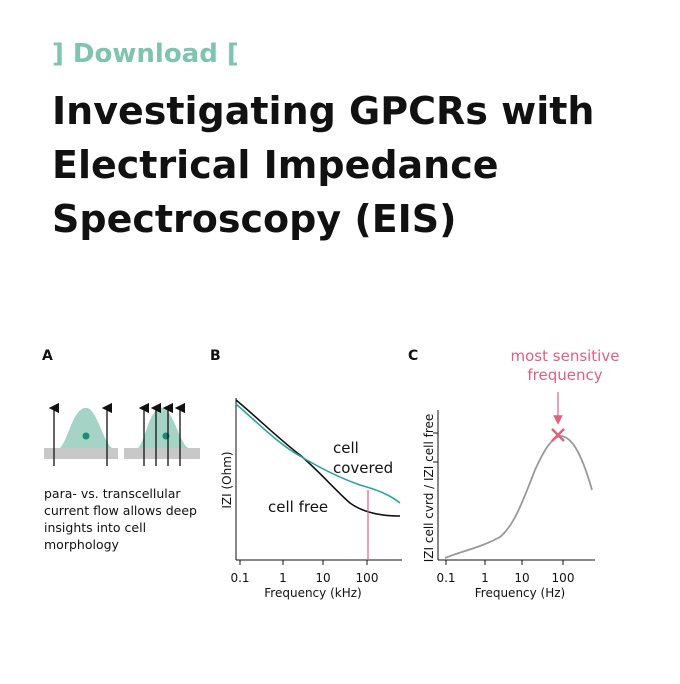 The width and height of the screenshot is (680, 684). What do you see at coordinates (298, 507) in the screenshot?
I see `curve-label: cell free` at bounding box center [298, 507].